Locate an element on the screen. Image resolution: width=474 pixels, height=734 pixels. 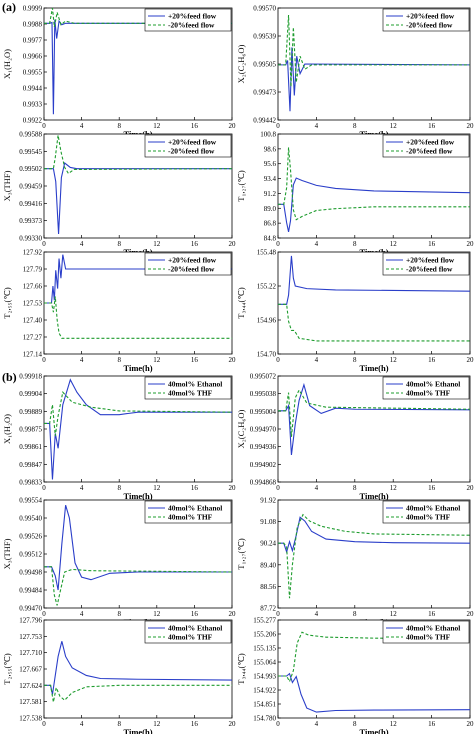
y-tick-label: 127.667 is located at coordinates (30, 670).